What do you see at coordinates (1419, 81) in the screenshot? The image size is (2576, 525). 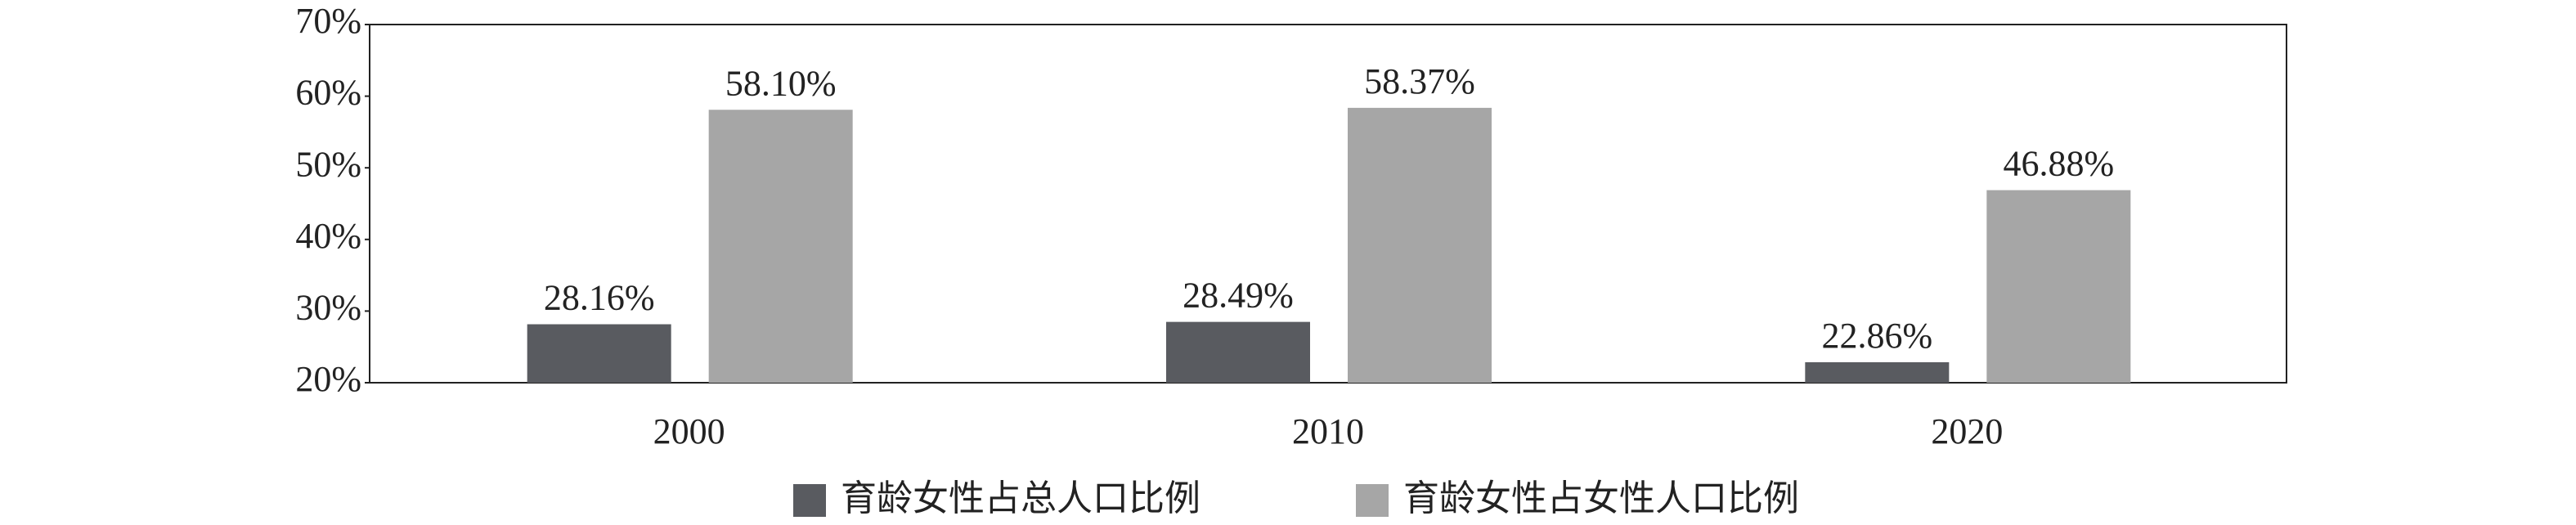 I see `value-label: 58.37%` at bounding box center [1419, 81].